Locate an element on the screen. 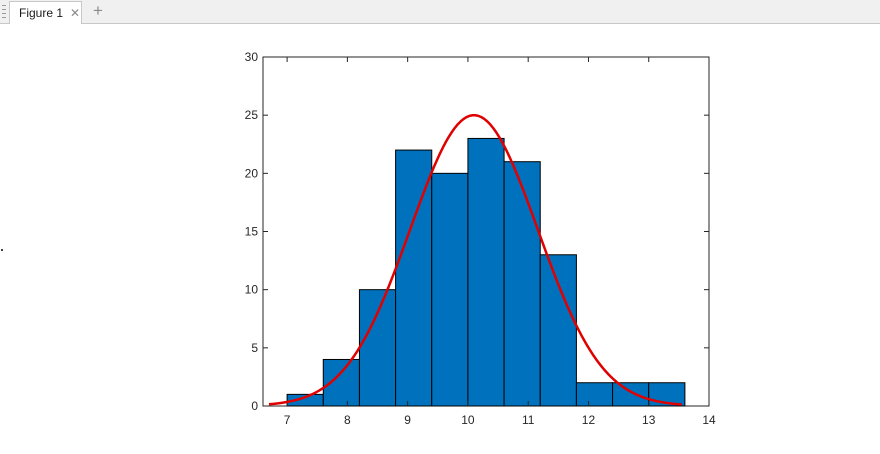 Image resolution: width=880 pixels, height=454 pixels. y-tick-label: 10 is located at coordinates (252, 290).